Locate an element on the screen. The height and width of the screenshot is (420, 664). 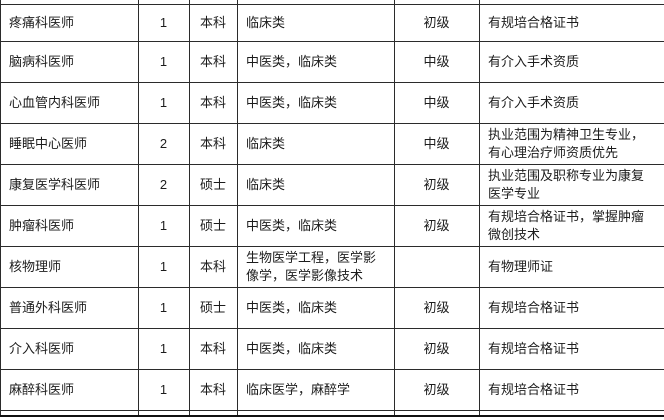
table-row: 心血管内科医师 1 本科 中医类，临床类 中级 有介入手术资质 is located at coordinates (332, 102).